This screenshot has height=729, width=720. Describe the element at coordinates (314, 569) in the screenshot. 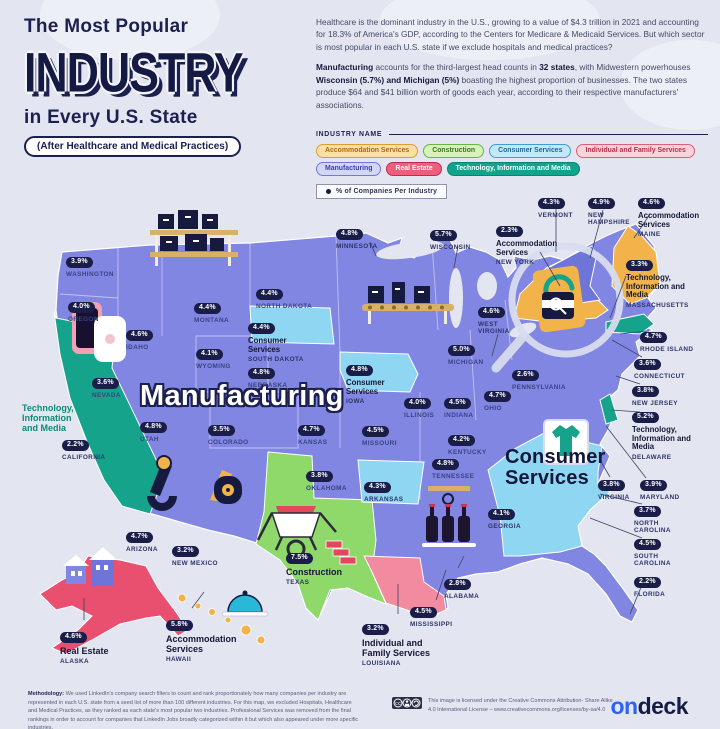

I see `state-label-texas: 7.5% Construction TEXAS` at that location.